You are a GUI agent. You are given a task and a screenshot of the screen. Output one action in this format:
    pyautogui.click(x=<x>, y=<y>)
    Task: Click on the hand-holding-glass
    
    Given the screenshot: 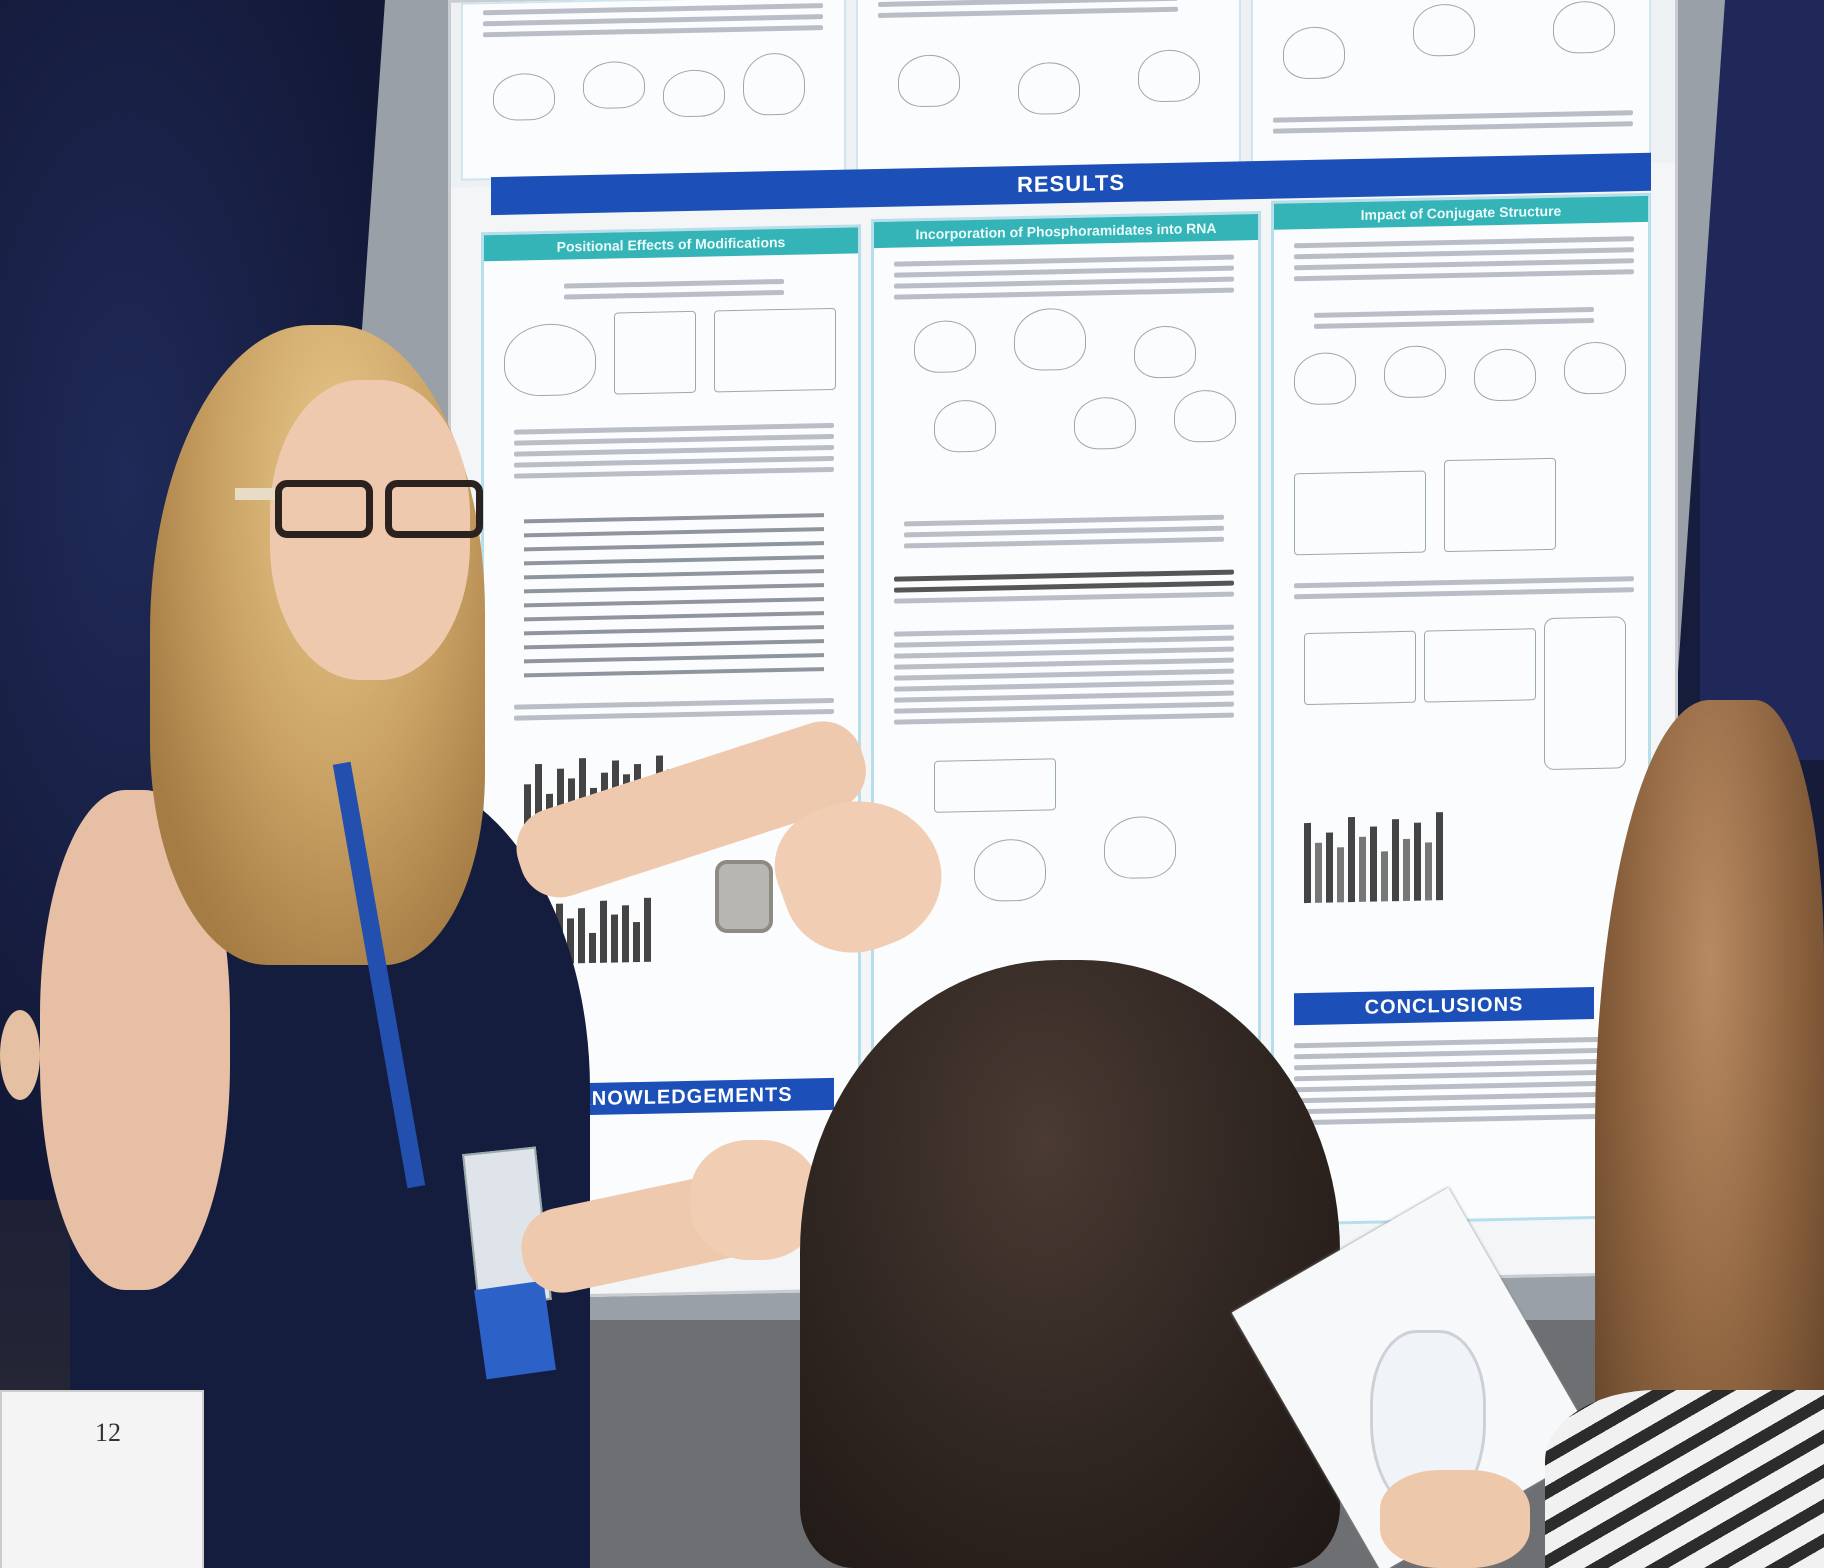 What is the action you would take?
    pyautogui.click(x=1455, y=1519)
    